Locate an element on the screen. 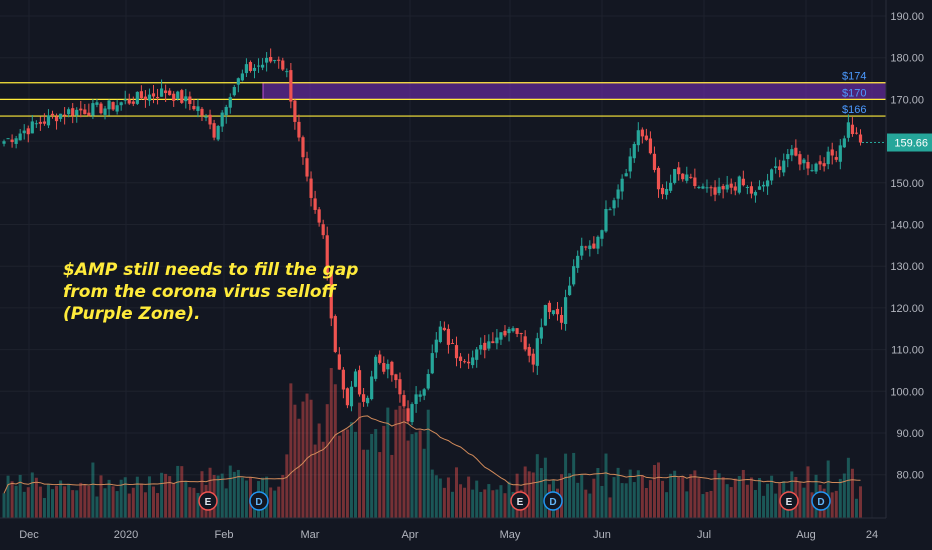  time-tick-label: Dec is located at coordinates (29, 535).